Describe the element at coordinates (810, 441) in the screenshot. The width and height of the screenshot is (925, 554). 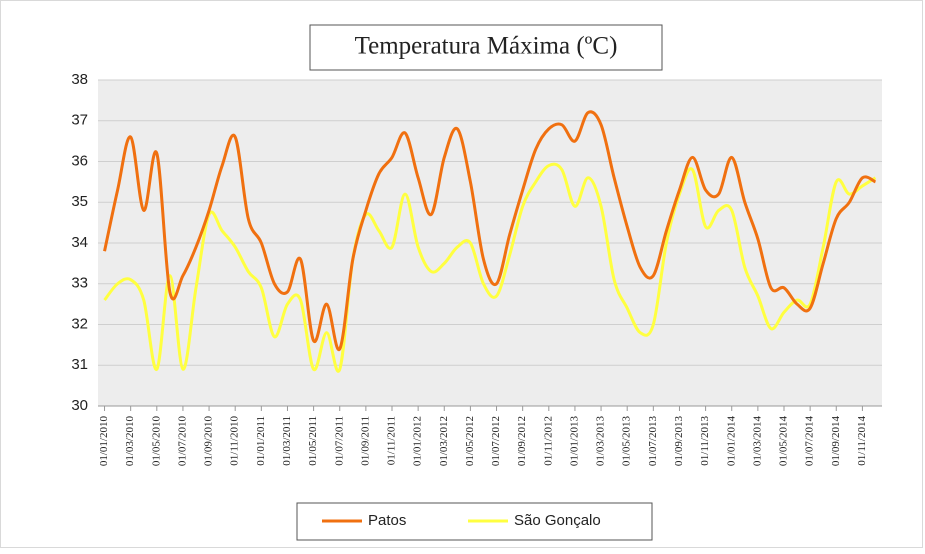
I see `x-tick-label: 01/07/2014` at that location.